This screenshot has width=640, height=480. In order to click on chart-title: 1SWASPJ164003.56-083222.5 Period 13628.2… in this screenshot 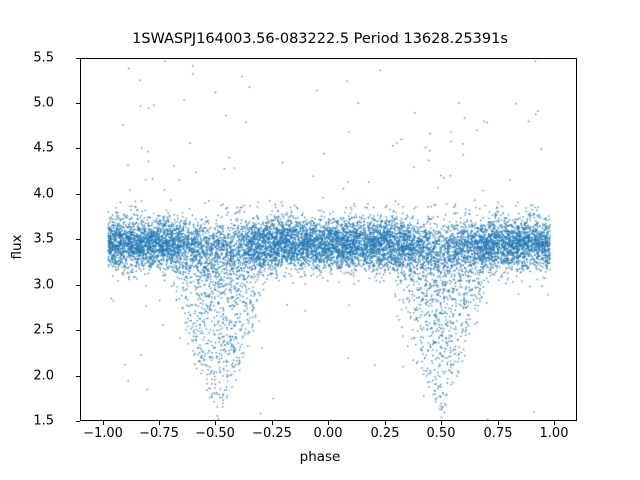, I will do `click(320, 39)`.